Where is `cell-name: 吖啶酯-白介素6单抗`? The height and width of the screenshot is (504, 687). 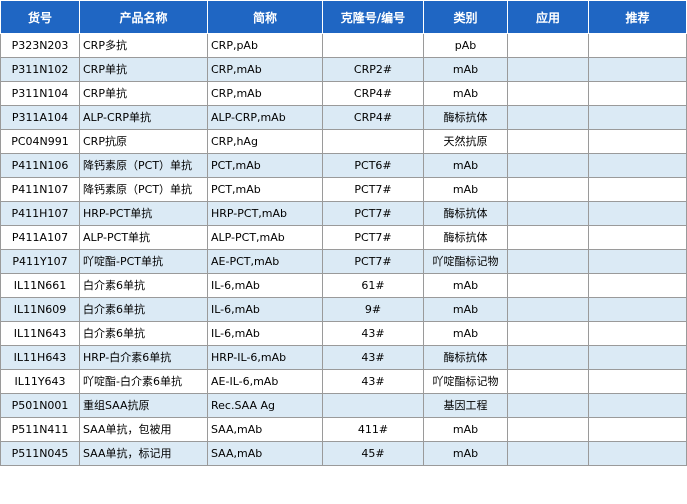
cell-name: 吖啶酯-白介素6单抗 is located at coordinates (143, 381).